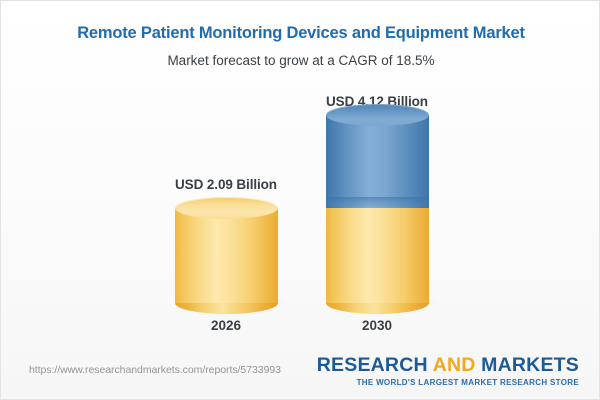  I want to click on bar-cylinder-2026, so click(230, 255).